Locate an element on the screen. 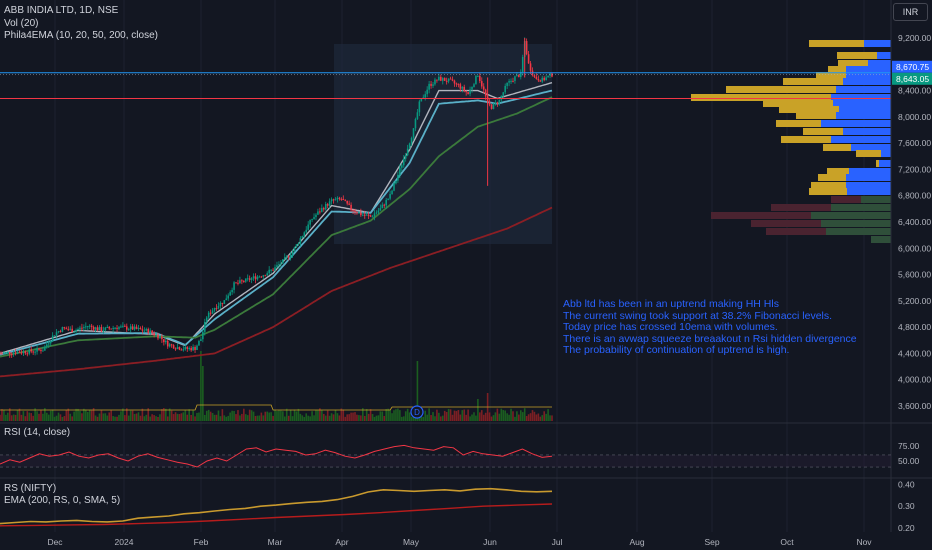 This screenshot has height=550, width=932. dividend-marker-icon is located at coordinates (417, 412).